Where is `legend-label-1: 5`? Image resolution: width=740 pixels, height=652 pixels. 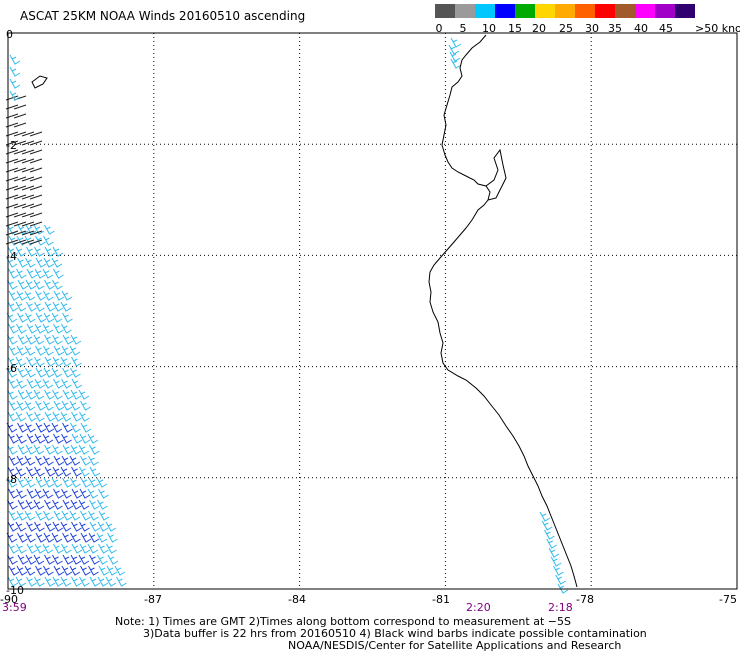 legend-label-1: 5 is located at coordinates (463, 28).